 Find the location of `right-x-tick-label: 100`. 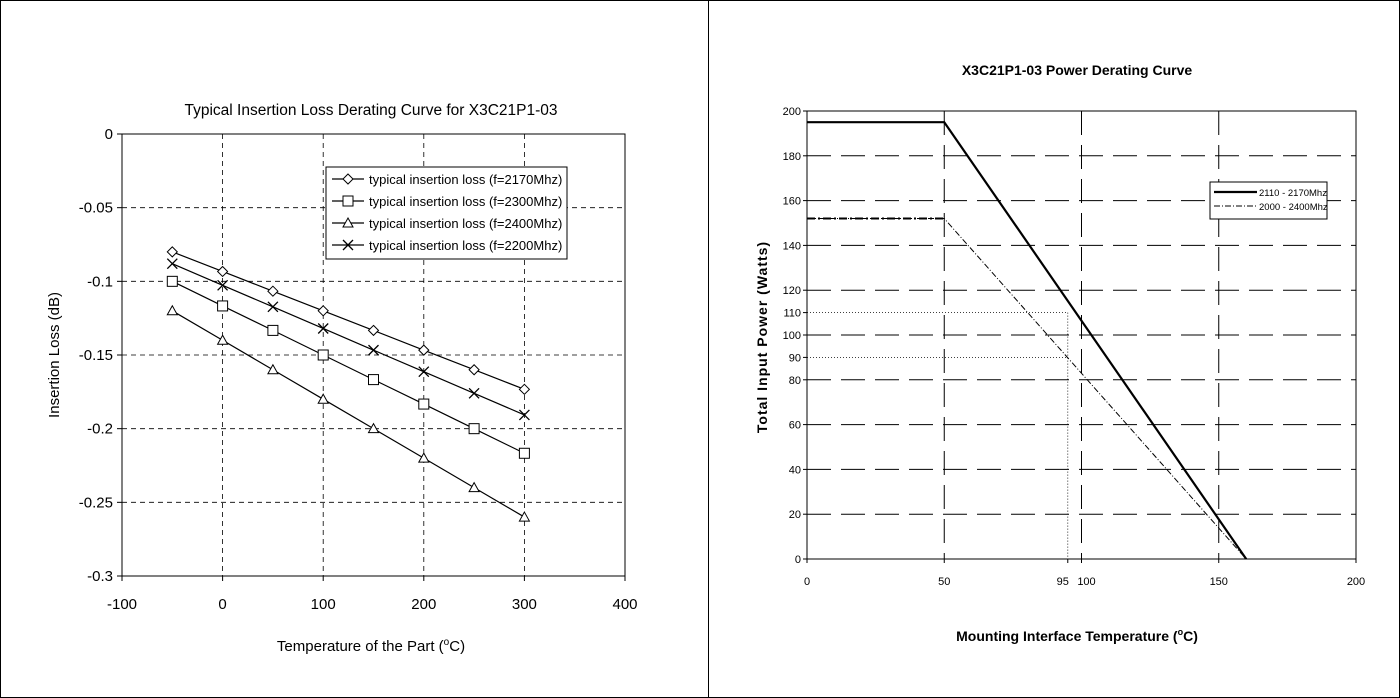

right-x-tick-label: 100 is located at coordinates (1086, 582).